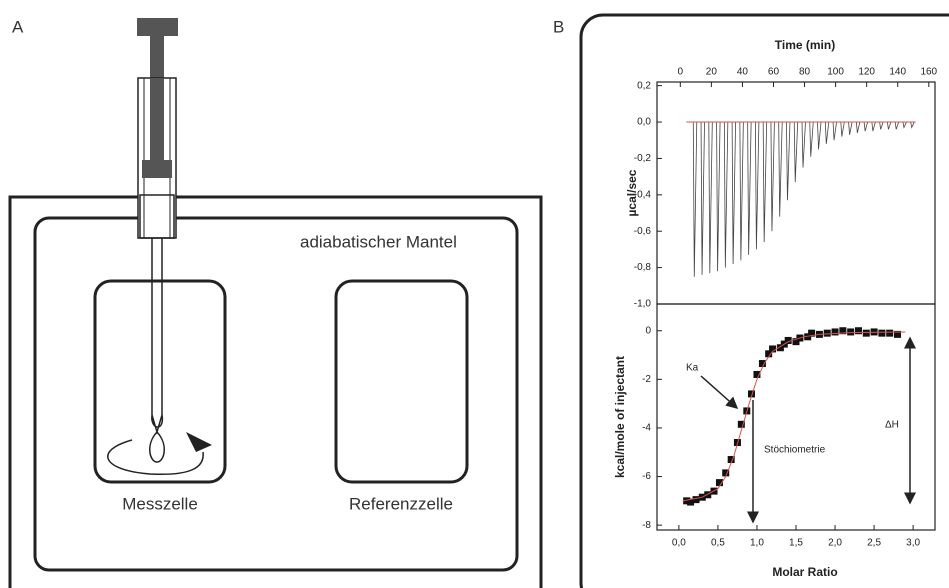  Describe the element at coordinates (681, 72) in the screenshot. I see `x-tick-label: 0` at that location.